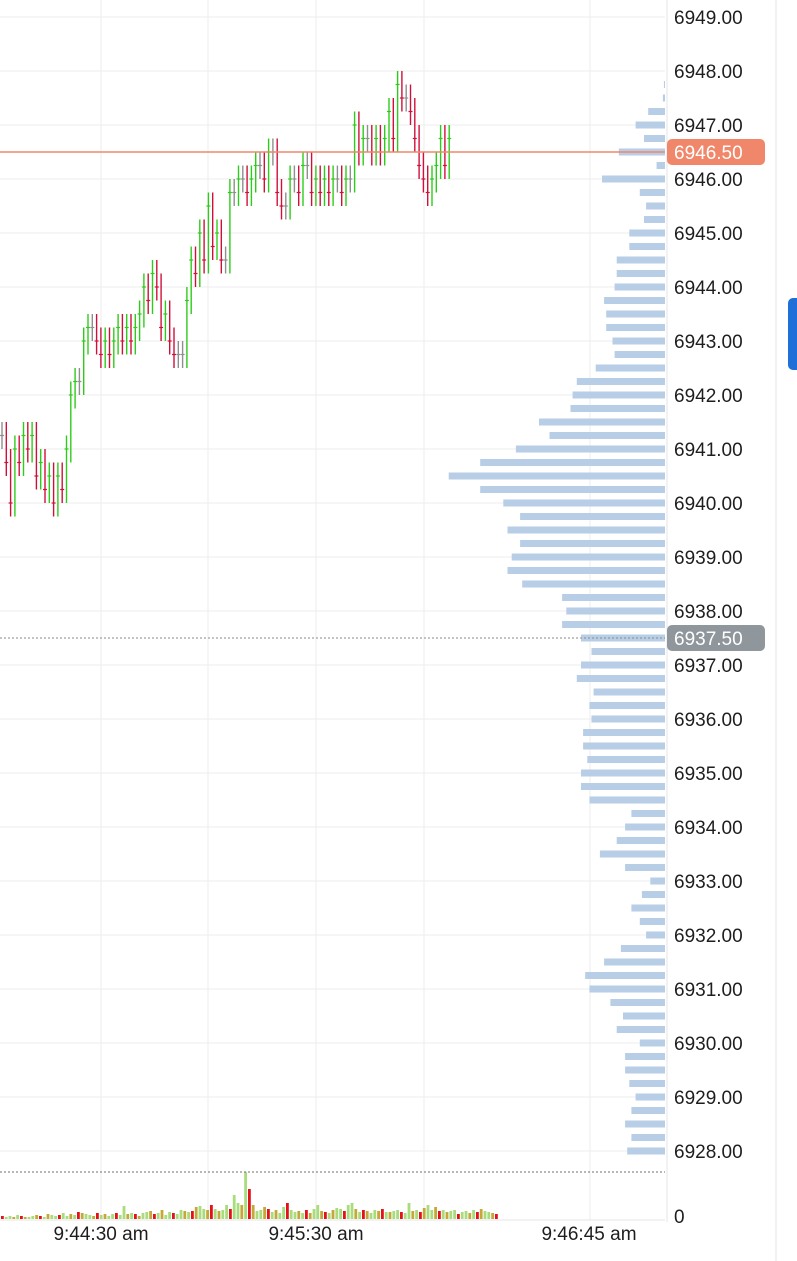  I want to click on price-tick-label: 6933.00, so click(708, 882).